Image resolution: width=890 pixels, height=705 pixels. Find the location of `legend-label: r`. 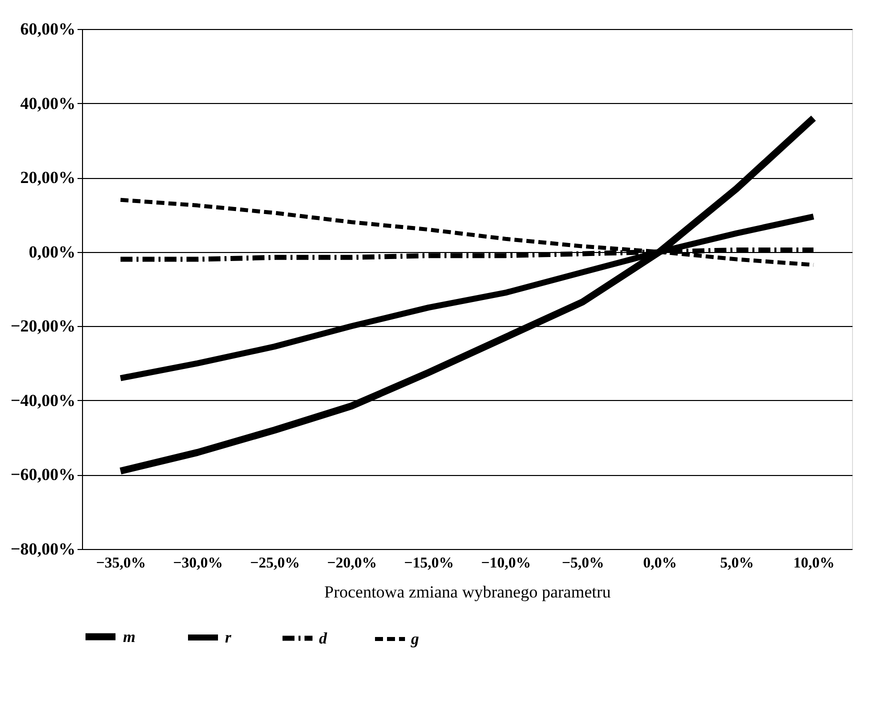

legend-label: r is located at coordinates (228, 638).